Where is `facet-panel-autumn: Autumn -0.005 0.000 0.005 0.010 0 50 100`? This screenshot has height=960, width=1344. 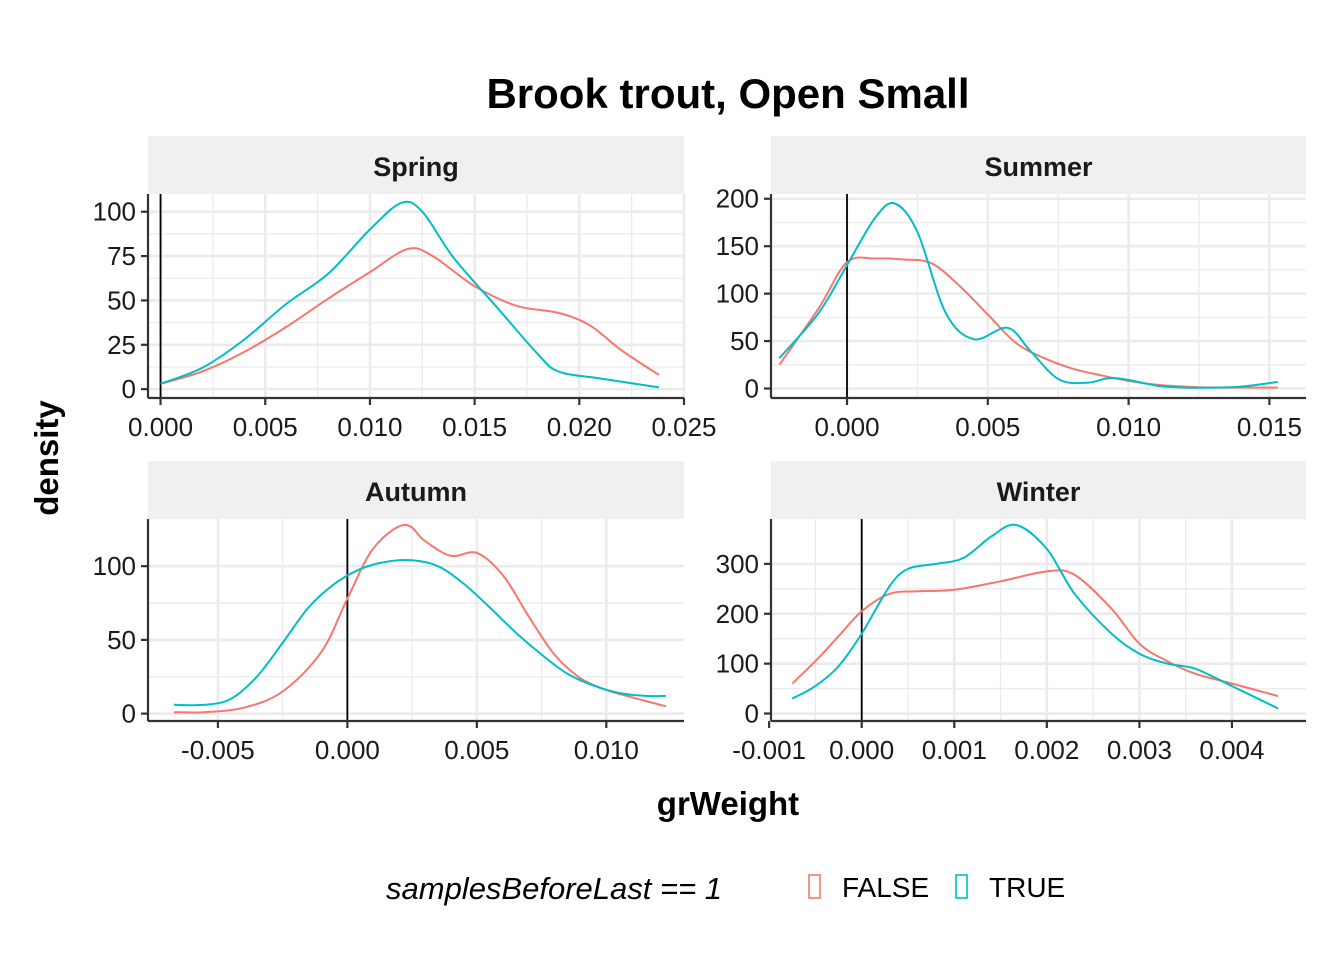 facet-panel-autumn: Autumn -0.005 0.000 0.005 0.010 0 50 100 is located at coordinates (388, 613).